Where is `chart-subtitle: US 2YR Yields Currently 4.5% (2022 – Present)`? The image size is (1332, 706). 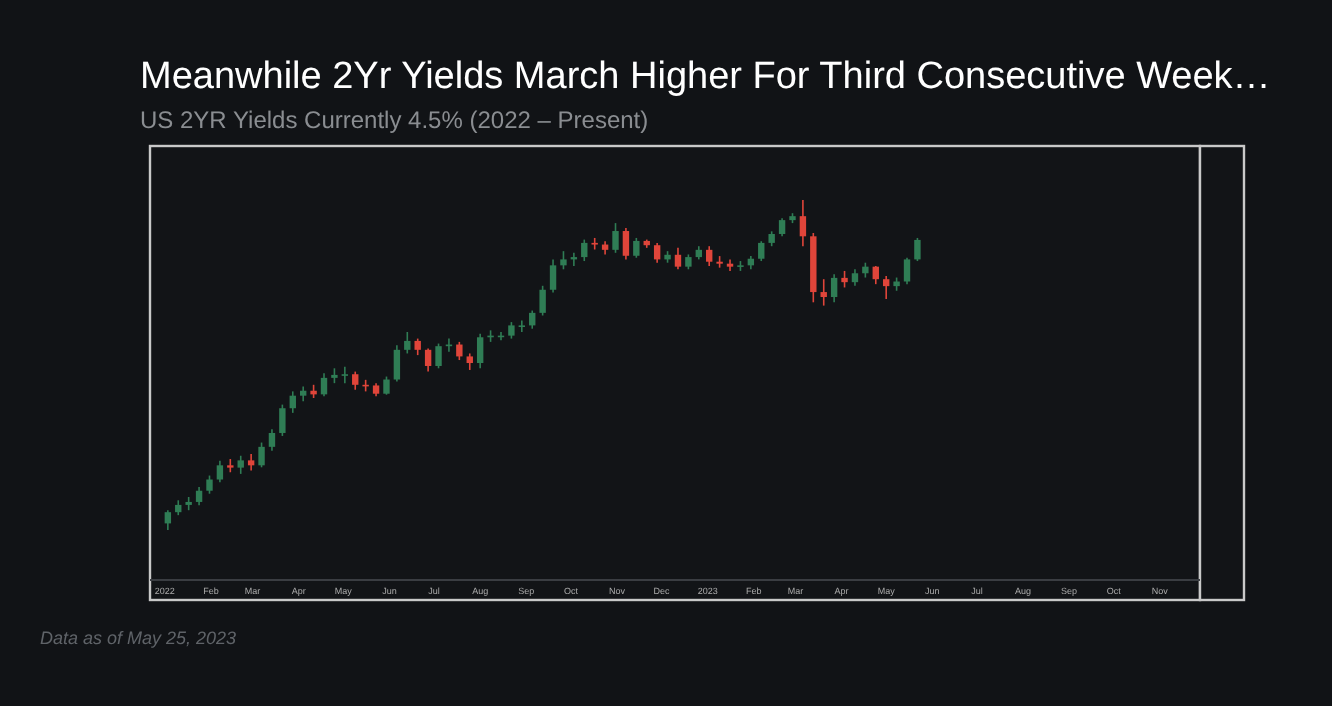 chart-subtitle: US 2YR Yields Currently 4.5% (2022 – Present) is located at coordinates (394, 120).